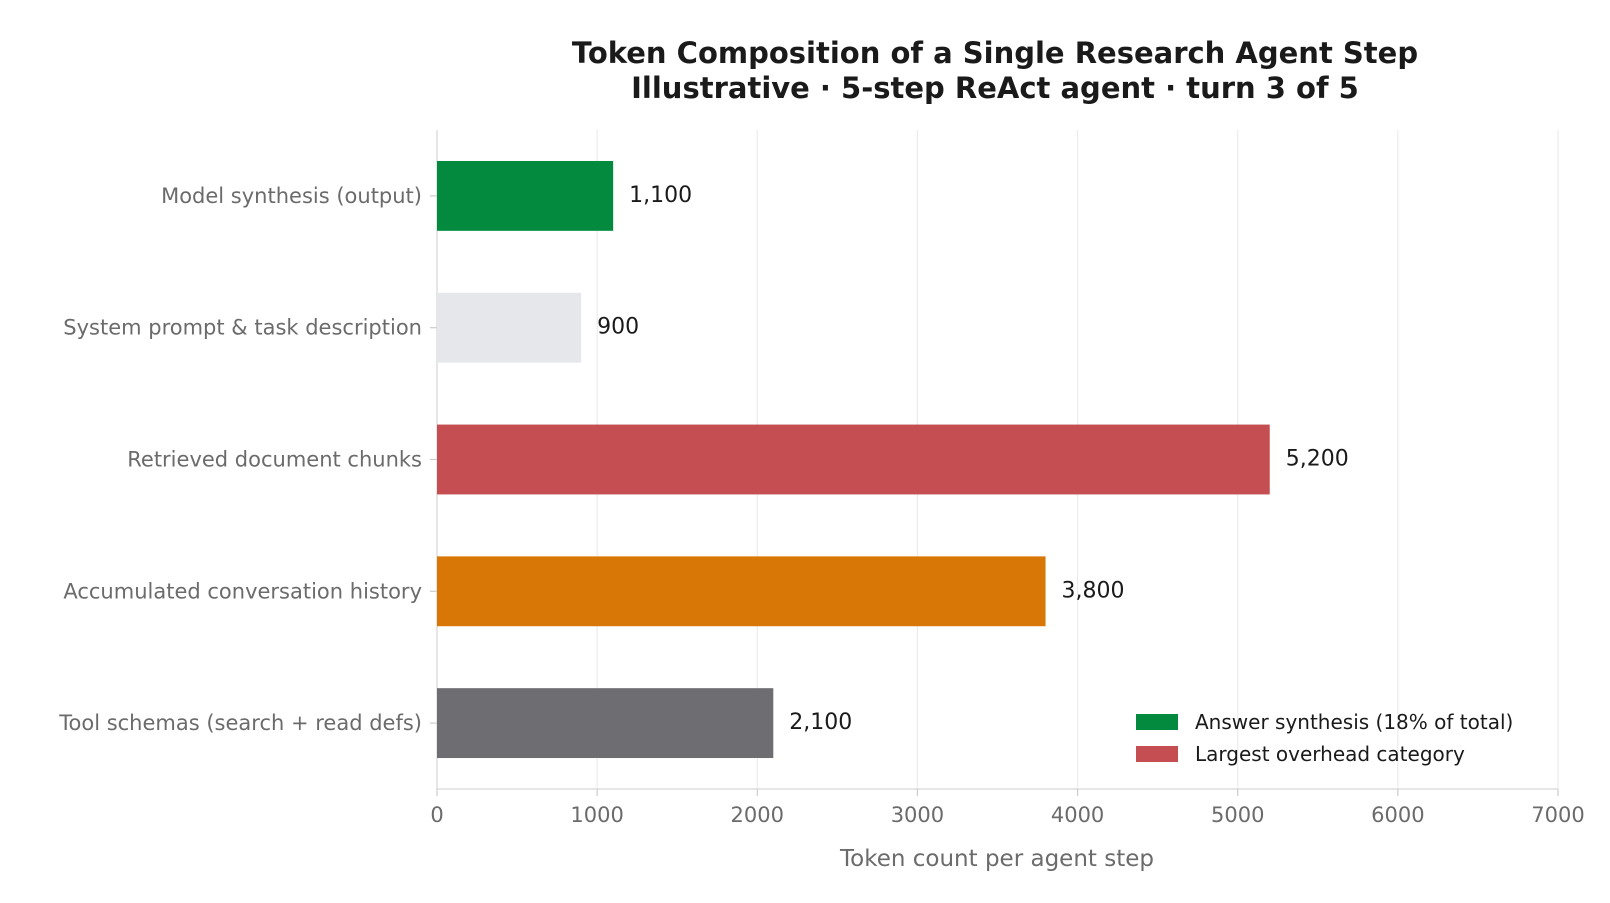 The width and height of the screenshot is (1610, 903). I want to click on x-tick-label-7: 7000, so click(1557, 815).